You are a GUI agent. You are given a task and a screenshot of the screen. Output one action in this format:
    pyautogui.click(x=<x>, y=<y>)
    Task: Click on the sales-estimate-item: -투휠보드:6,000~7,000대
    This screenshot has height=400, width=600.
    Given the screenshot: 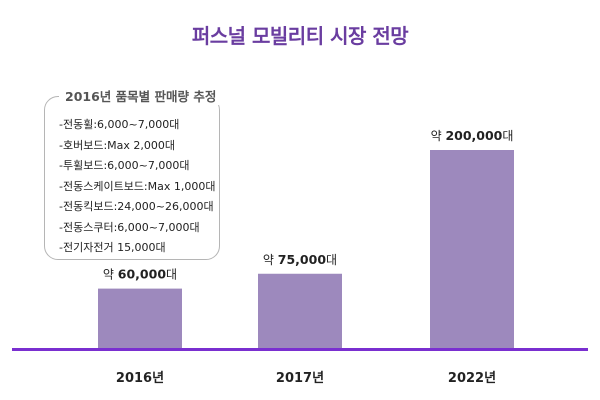 What is the action you would take?
    pyautogui.click(x=124, y=165)
    